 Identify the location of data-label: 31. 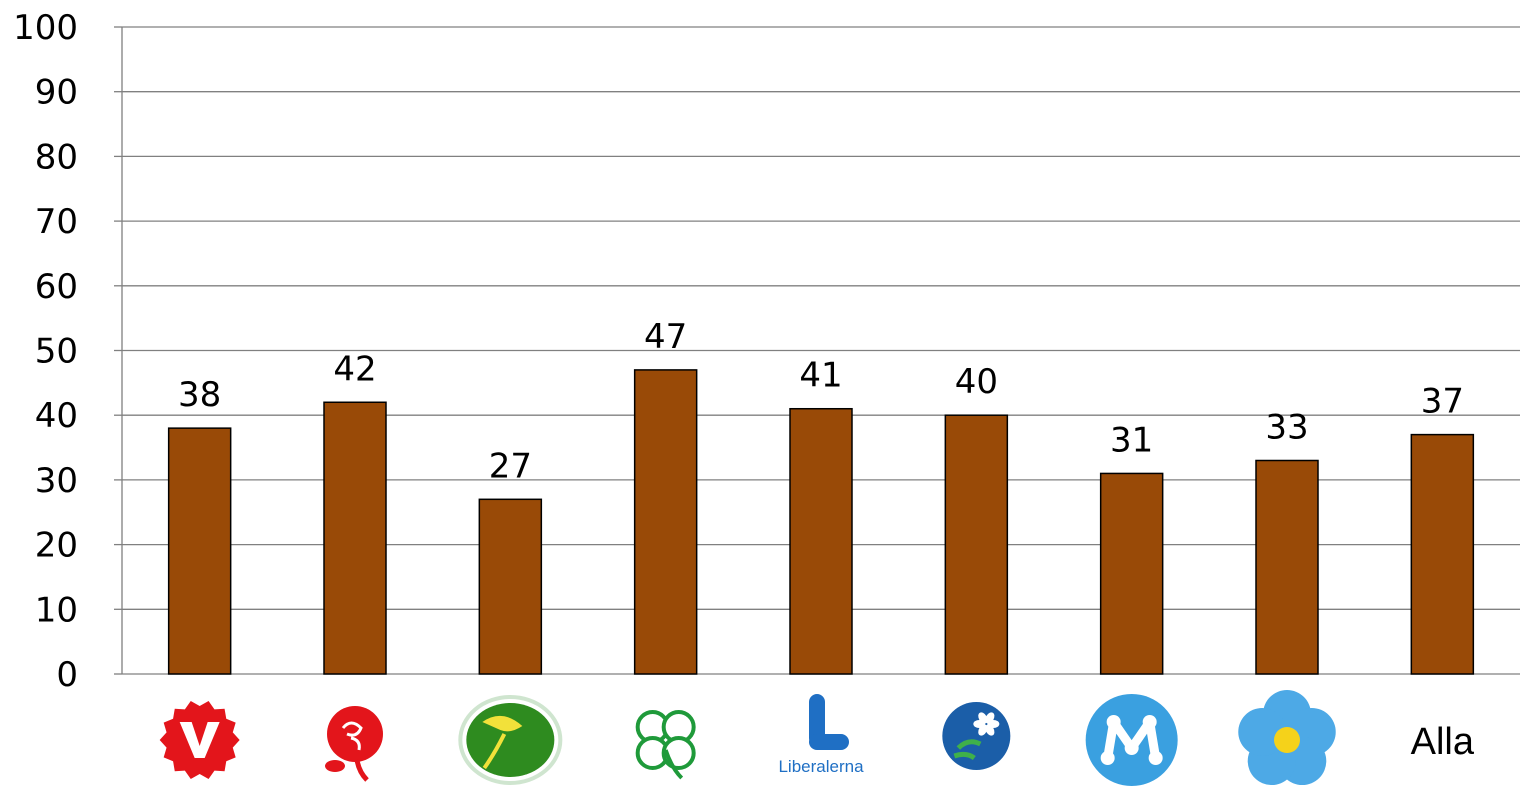
(1131, 440).